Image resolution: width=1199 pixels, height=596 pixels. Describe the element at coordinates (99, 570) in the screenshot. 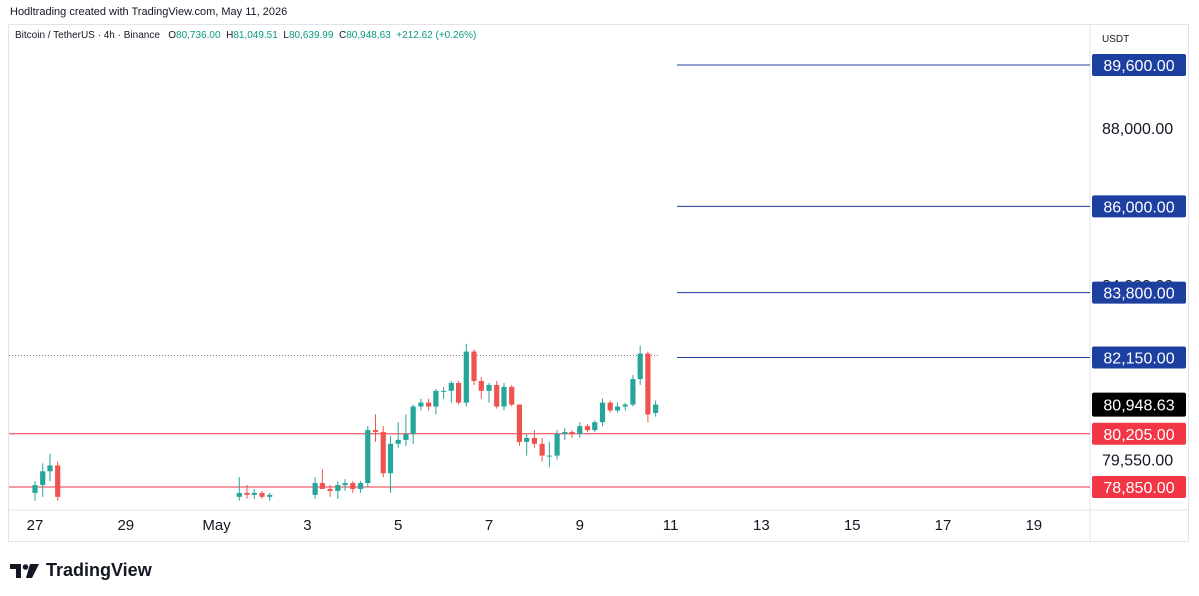

I see `tradingview-logo-text: TradingView` at that location.